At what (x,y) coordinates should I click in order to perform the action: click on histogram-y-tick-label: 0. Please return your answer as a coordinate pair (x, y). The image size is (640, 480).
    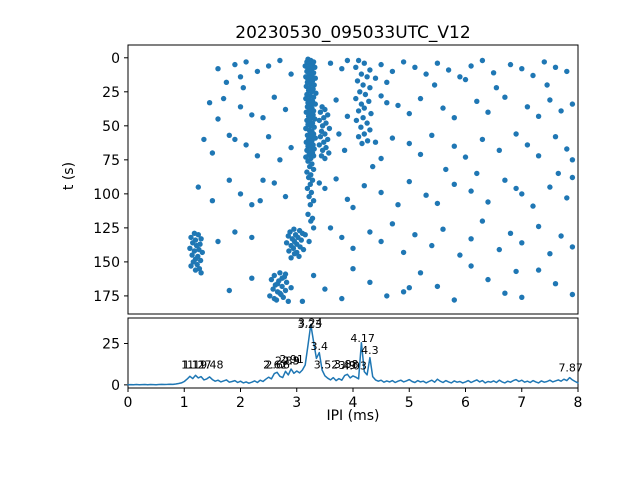
    Looking at the image, I should click on (115, 386).